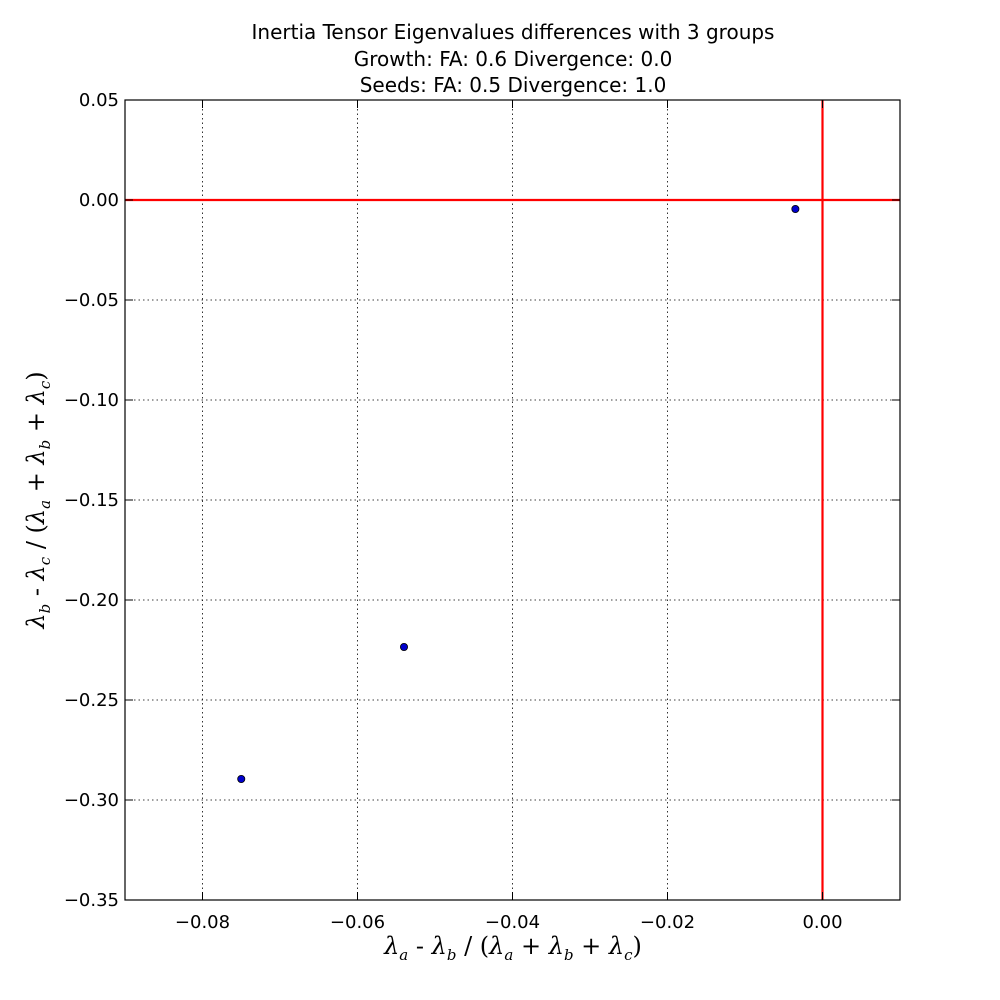 The width and height of the screenshot is (1000, 1000). What do you see at coordinates (512, 948) in the screenshot?
I see `x-axis-label: λa - λb / (λa + λb + λc)` at bounding box center [512, 948].